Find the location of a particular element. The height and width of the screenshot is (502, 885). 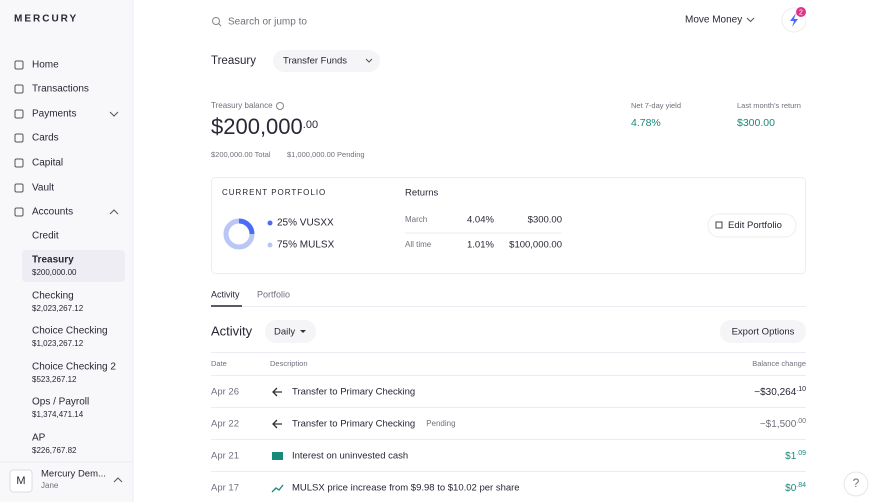

return-period: March is located at coordinates (416, 219).